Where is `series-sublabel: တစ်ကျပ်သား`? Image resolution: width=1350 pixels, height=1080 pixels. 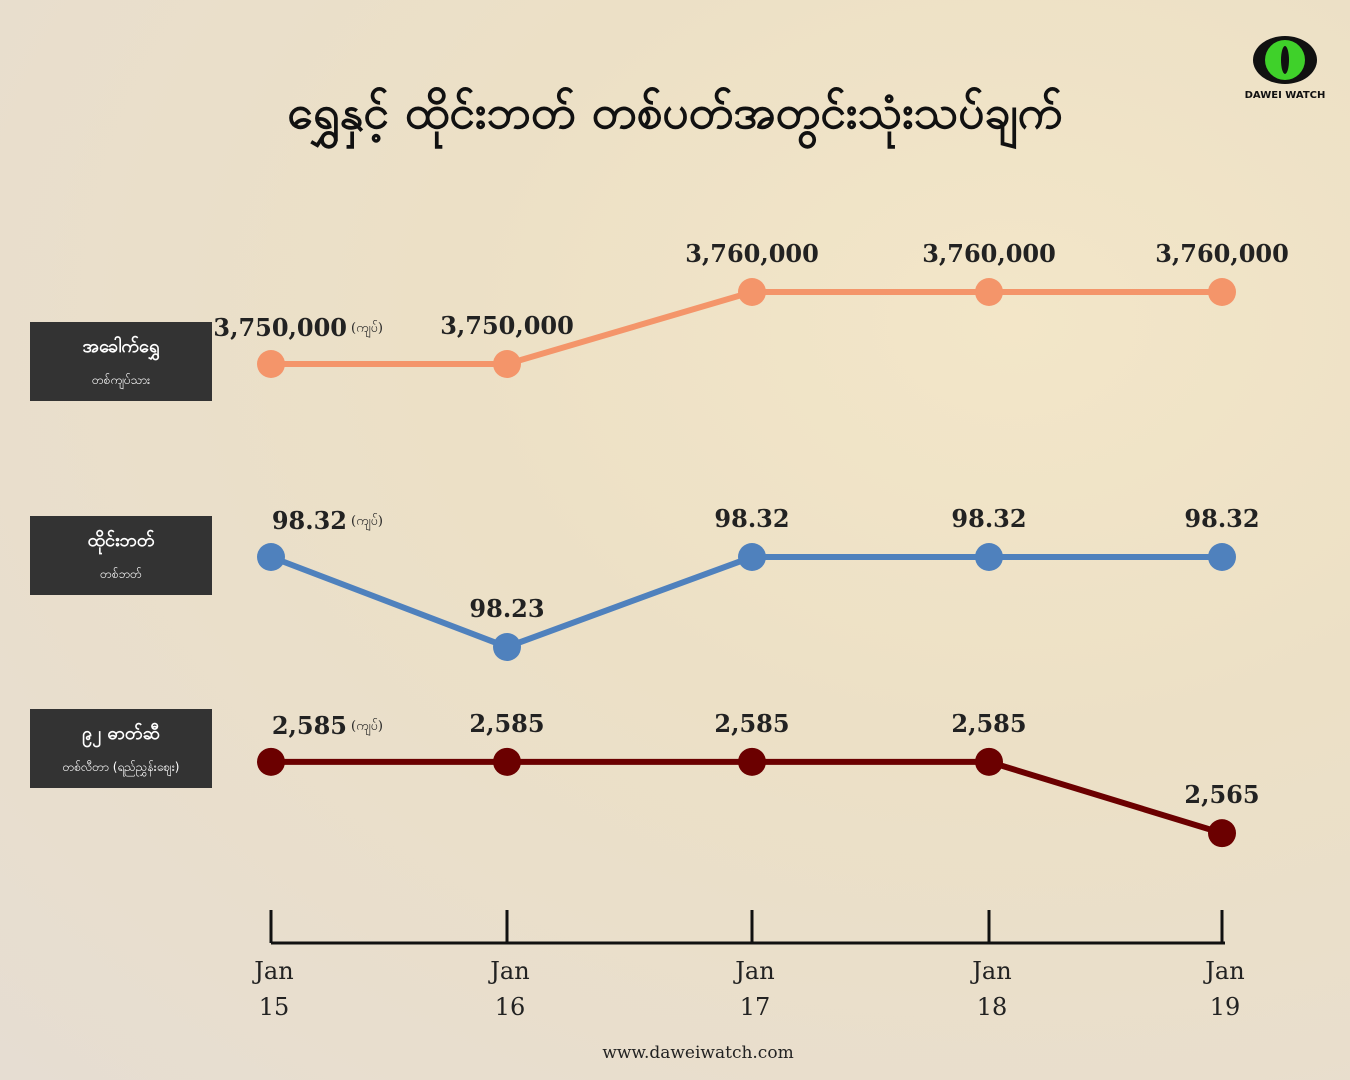 series-sublabel: တစ်ကျပ်သား is located at coordinates (121, 381).